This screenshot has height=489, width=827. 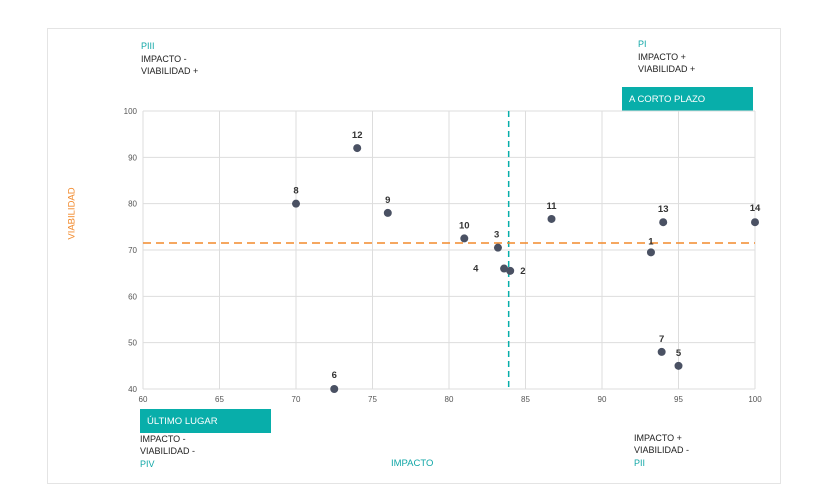 What do you see at coordinates (602, 399) in the screenshot?
I see `x-tick-label: 90` at bounding box center [602, 399].